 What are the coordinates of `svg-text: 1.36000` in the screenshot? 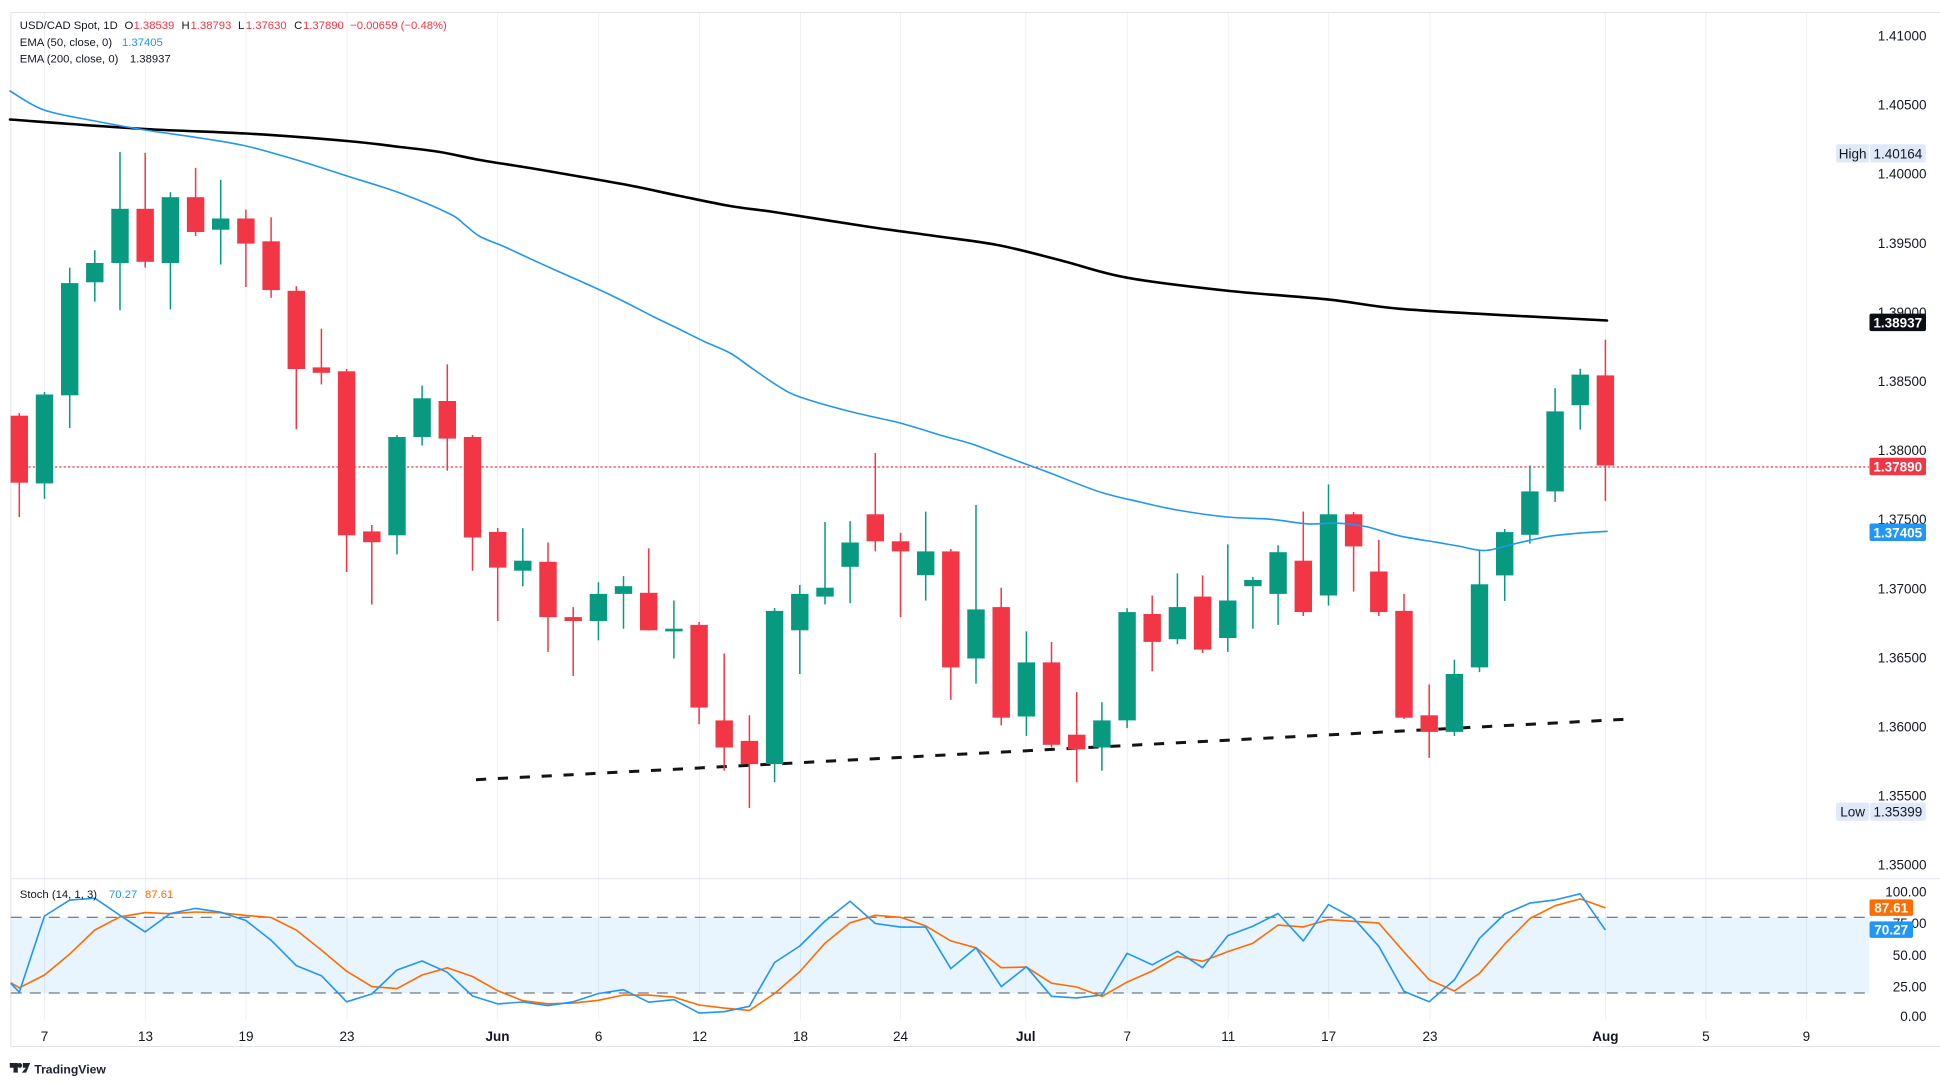 It's located at (1902, 727).